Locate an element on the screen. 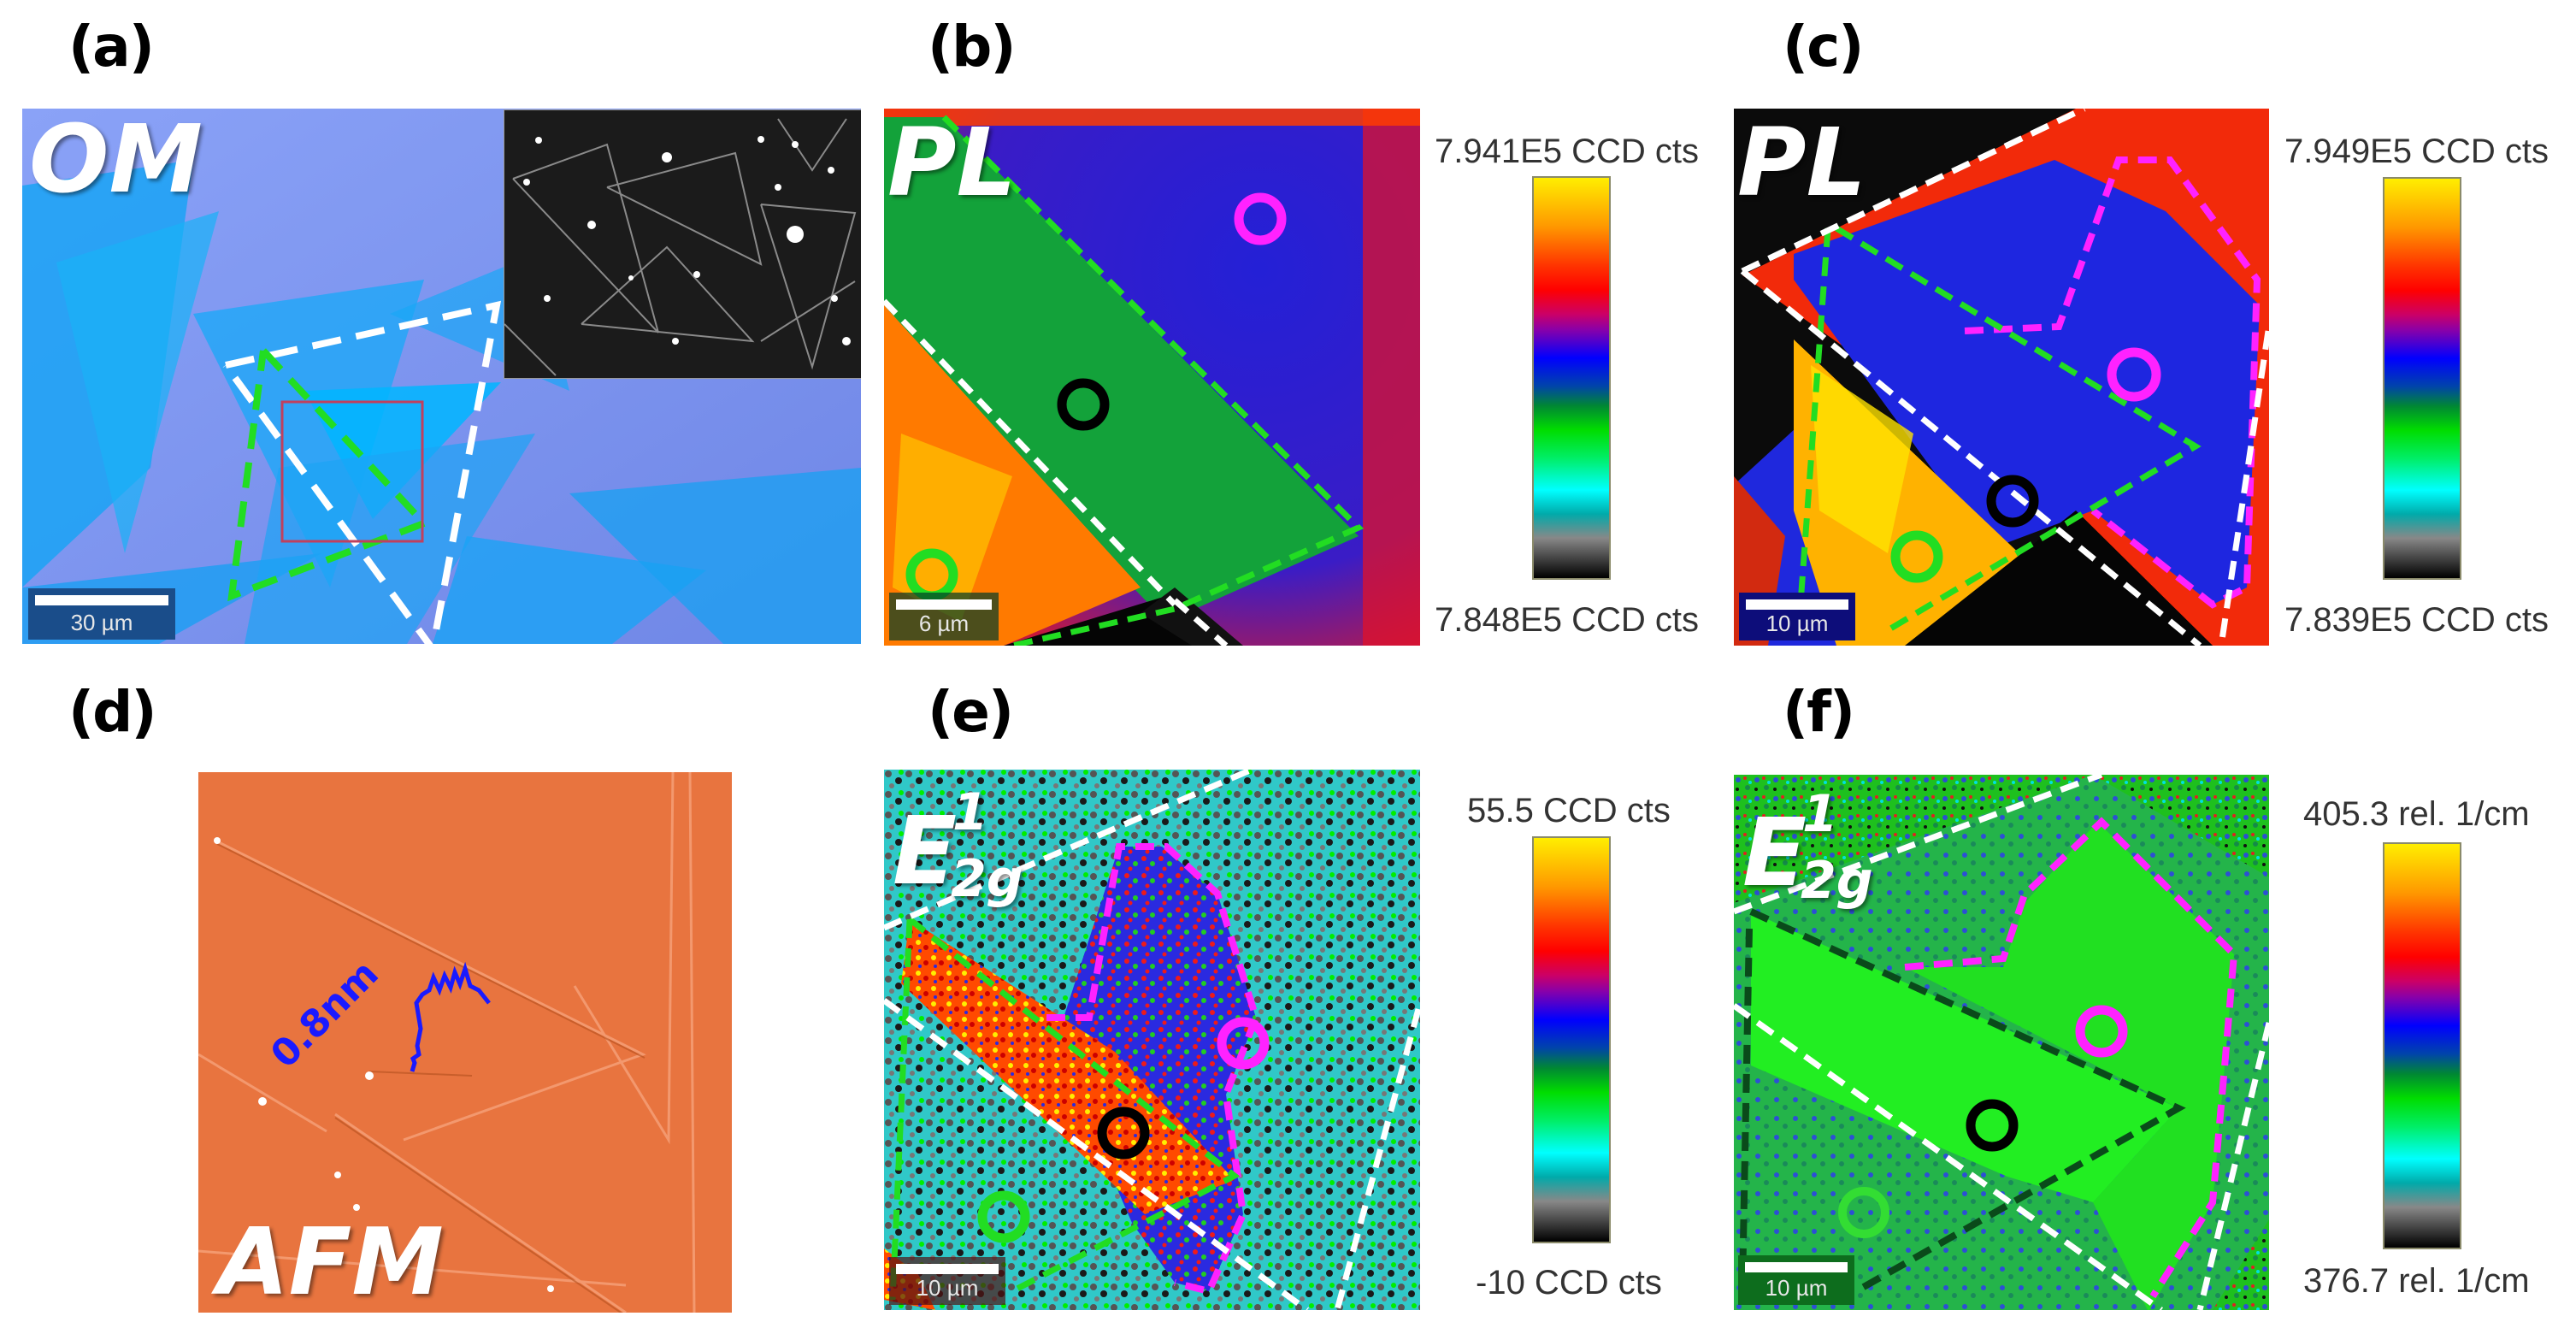 Image resolution: width=2576 pixels, height=1328 pixels. scale-bar-f-text: 10 µm is located at coordinates (1797, 1288).